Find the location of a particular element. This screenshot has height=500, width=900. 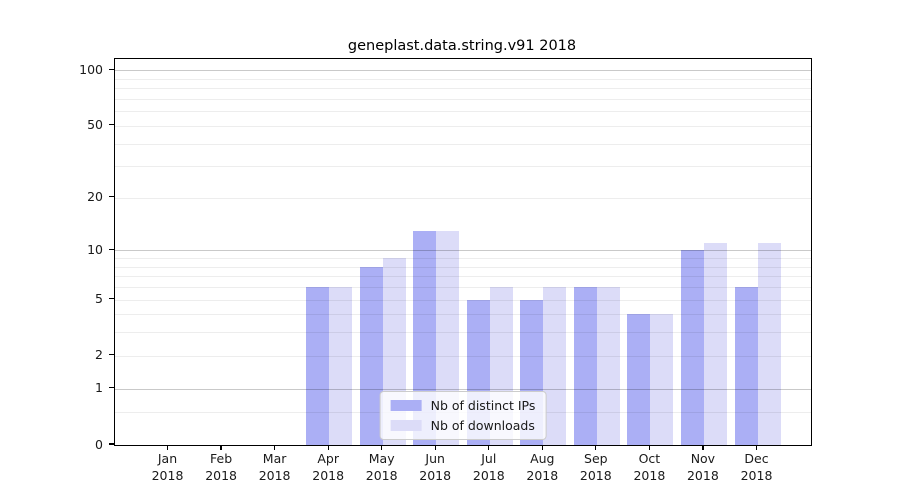

x-tick-jul is located at coordinates (489, 447).